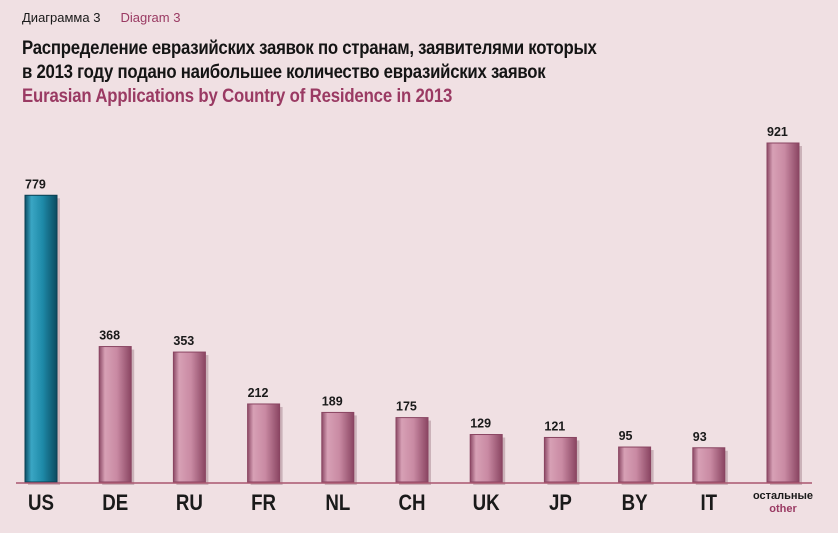 This screenshot has width=838, height=533. I want to click on bar-fr, so click(264, 443).